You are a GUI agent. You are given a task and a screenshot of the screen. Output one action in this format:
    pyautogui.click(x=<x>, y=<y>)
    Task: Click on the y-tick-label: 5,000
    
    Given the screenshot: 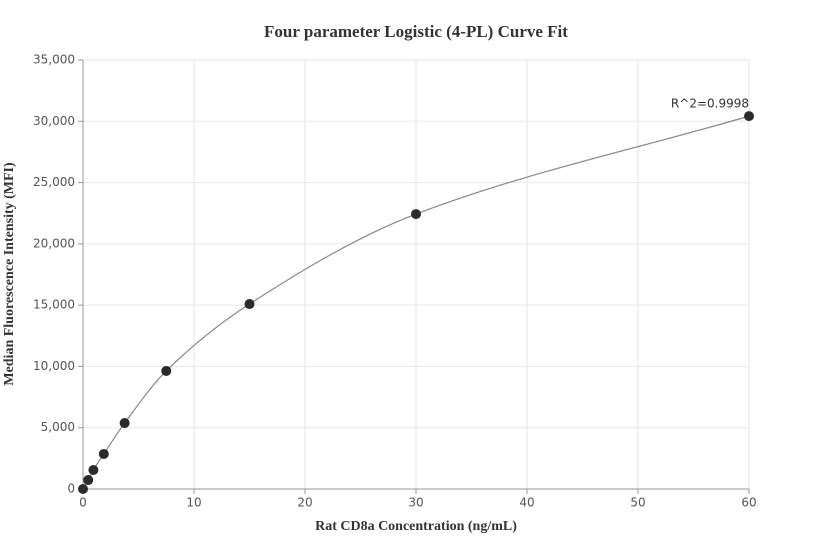 What is the action you would take?
    pyautogui.click(x=58, y=427)
    